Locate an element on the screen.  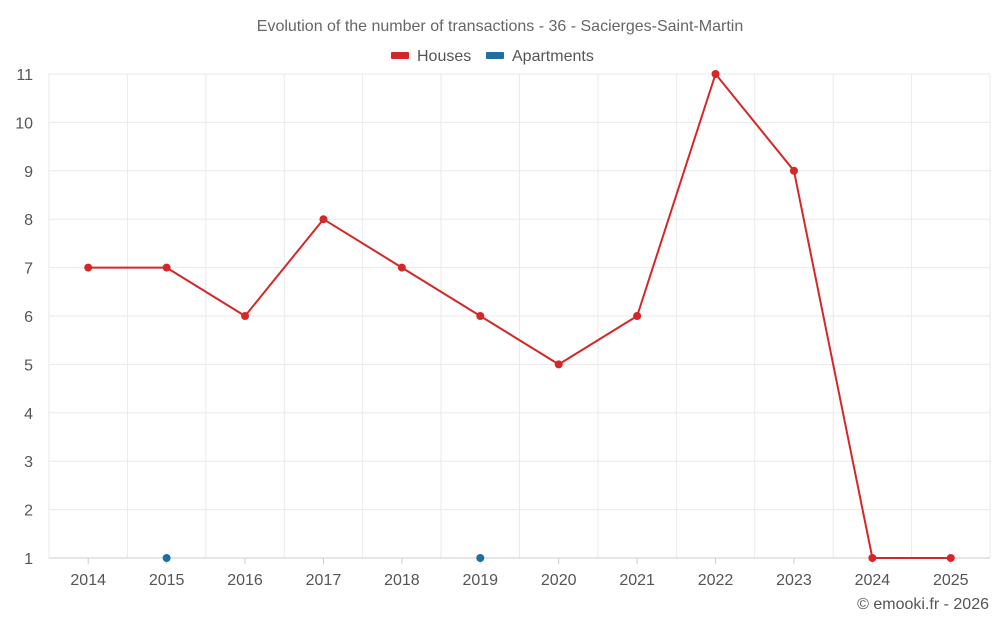
point-houses-2018 is located at coordinates (401, 267).